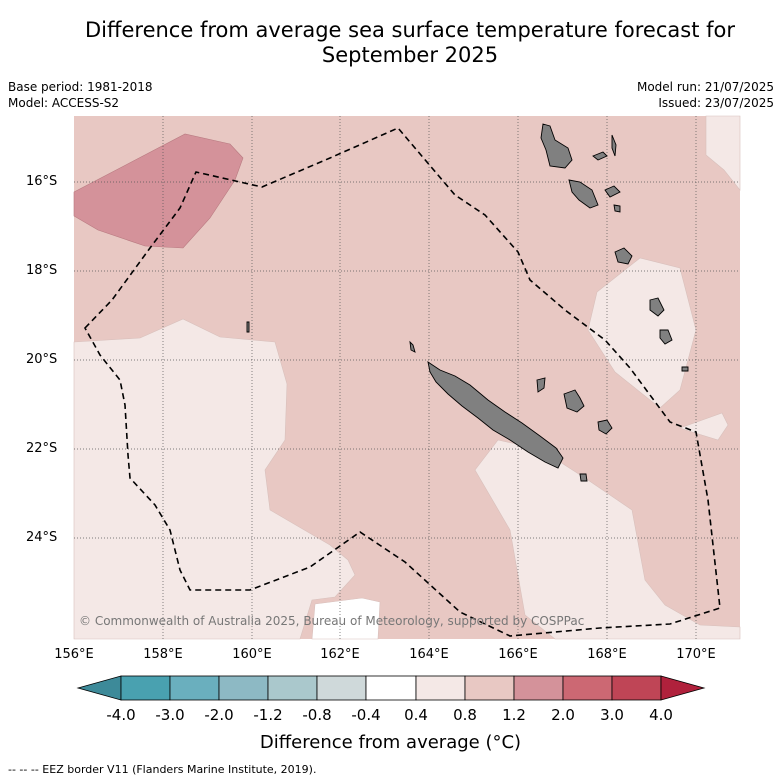 The height and width of the screenshot is (781, 781). What do you see at coordinates (163, 654) in the screenshot?
I see `lon-label-158e: 158°E` at bounding box center [163, 654].